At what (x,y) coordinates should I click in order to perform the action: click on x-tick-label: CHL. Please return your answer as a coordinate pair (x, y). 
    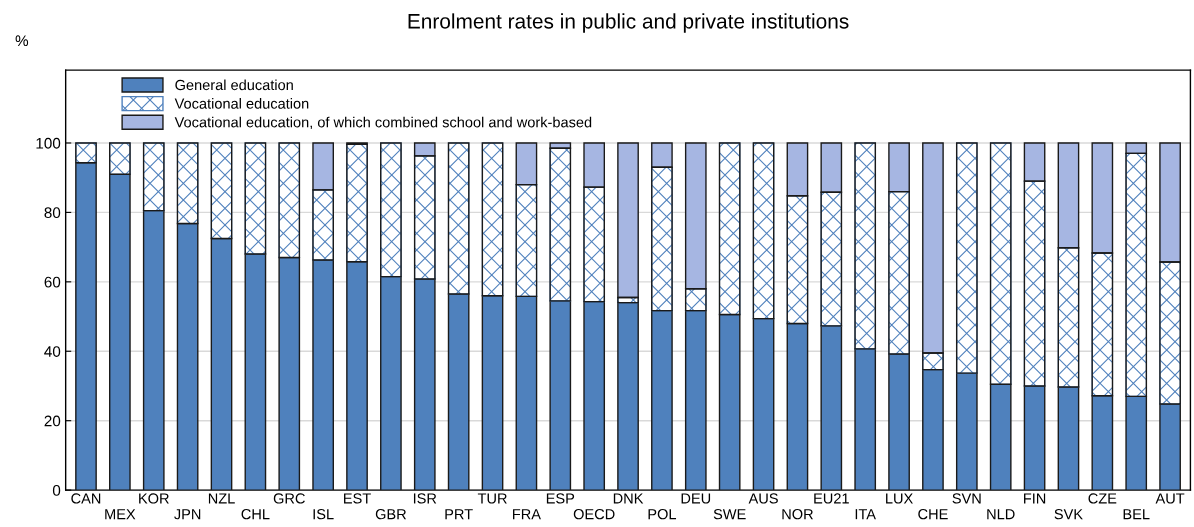
    Looking at the image, I should click on (255, 514).